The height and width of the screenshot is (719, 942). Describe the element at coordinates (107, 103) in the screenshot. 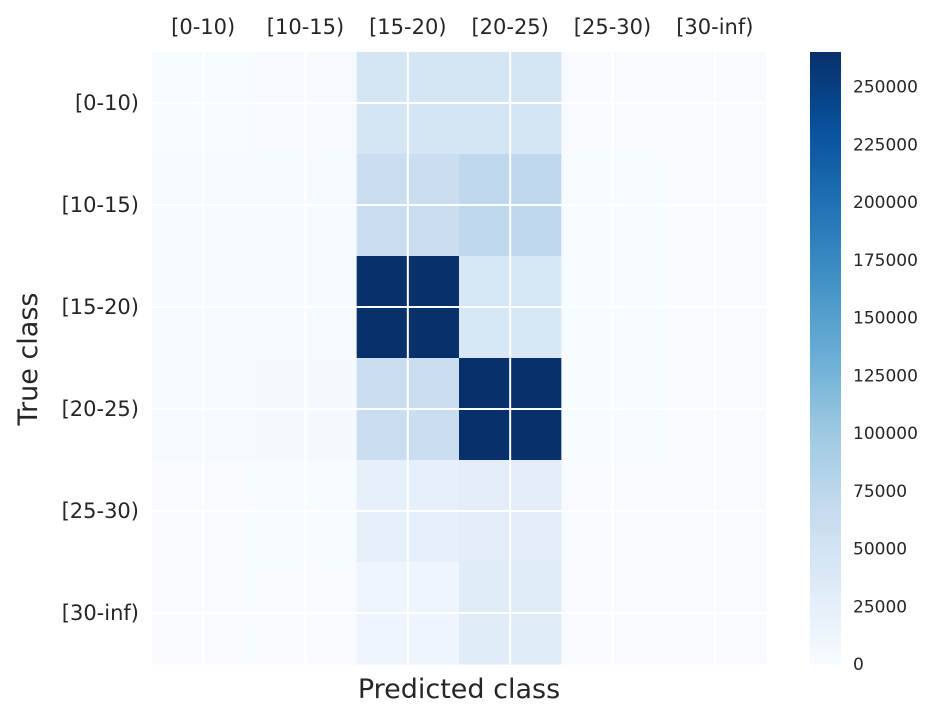

I see `y-tick-label: [0-10)` at that location.